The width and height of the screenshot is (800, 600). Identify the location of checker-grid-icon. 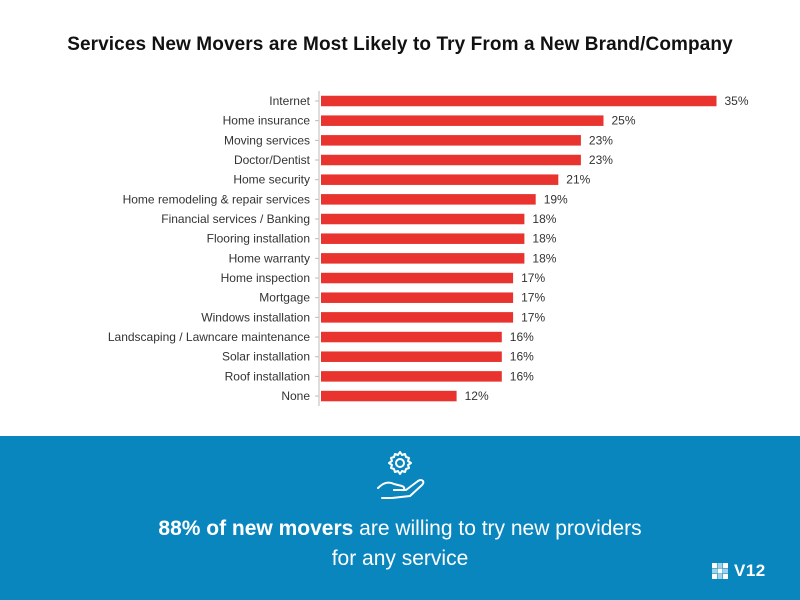
(720, 571).